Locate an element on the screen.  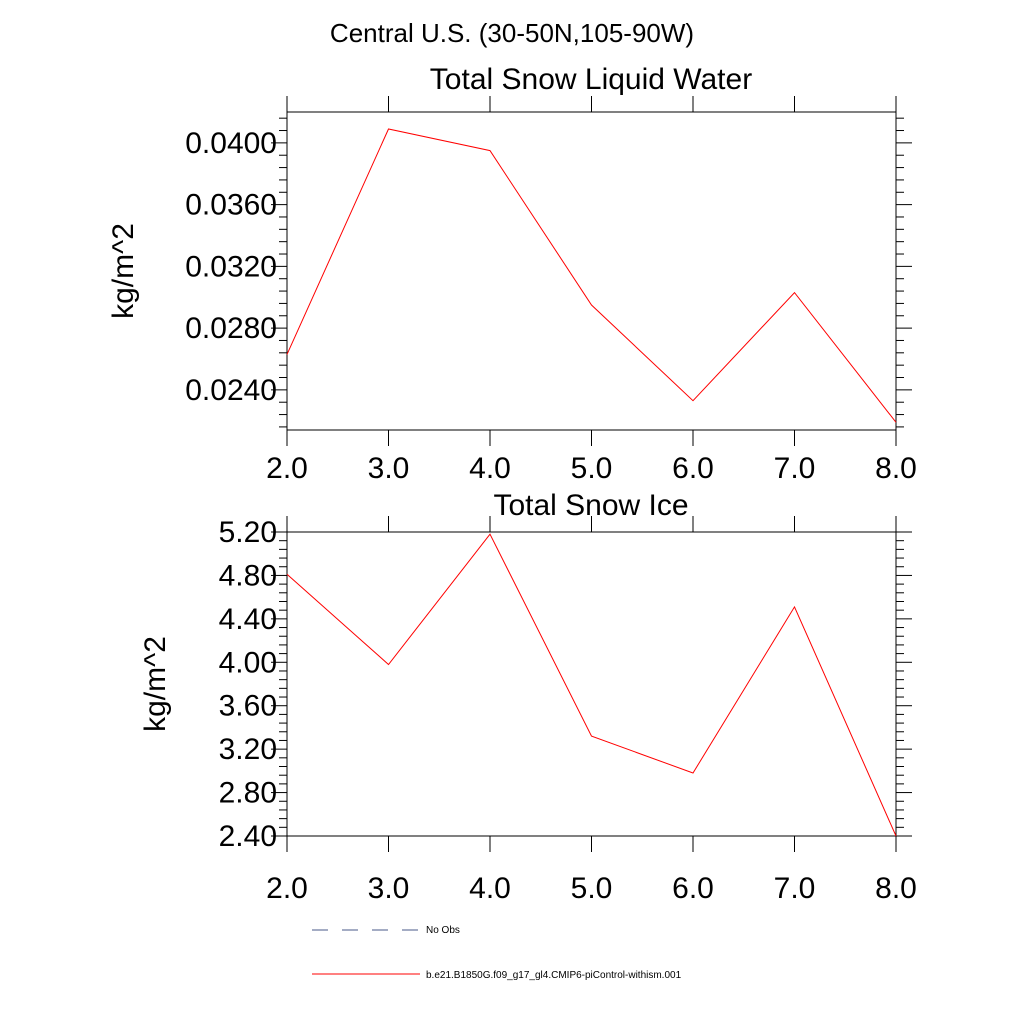
legend-label-no-obs: No Obs is located at coordinates (443, 930).